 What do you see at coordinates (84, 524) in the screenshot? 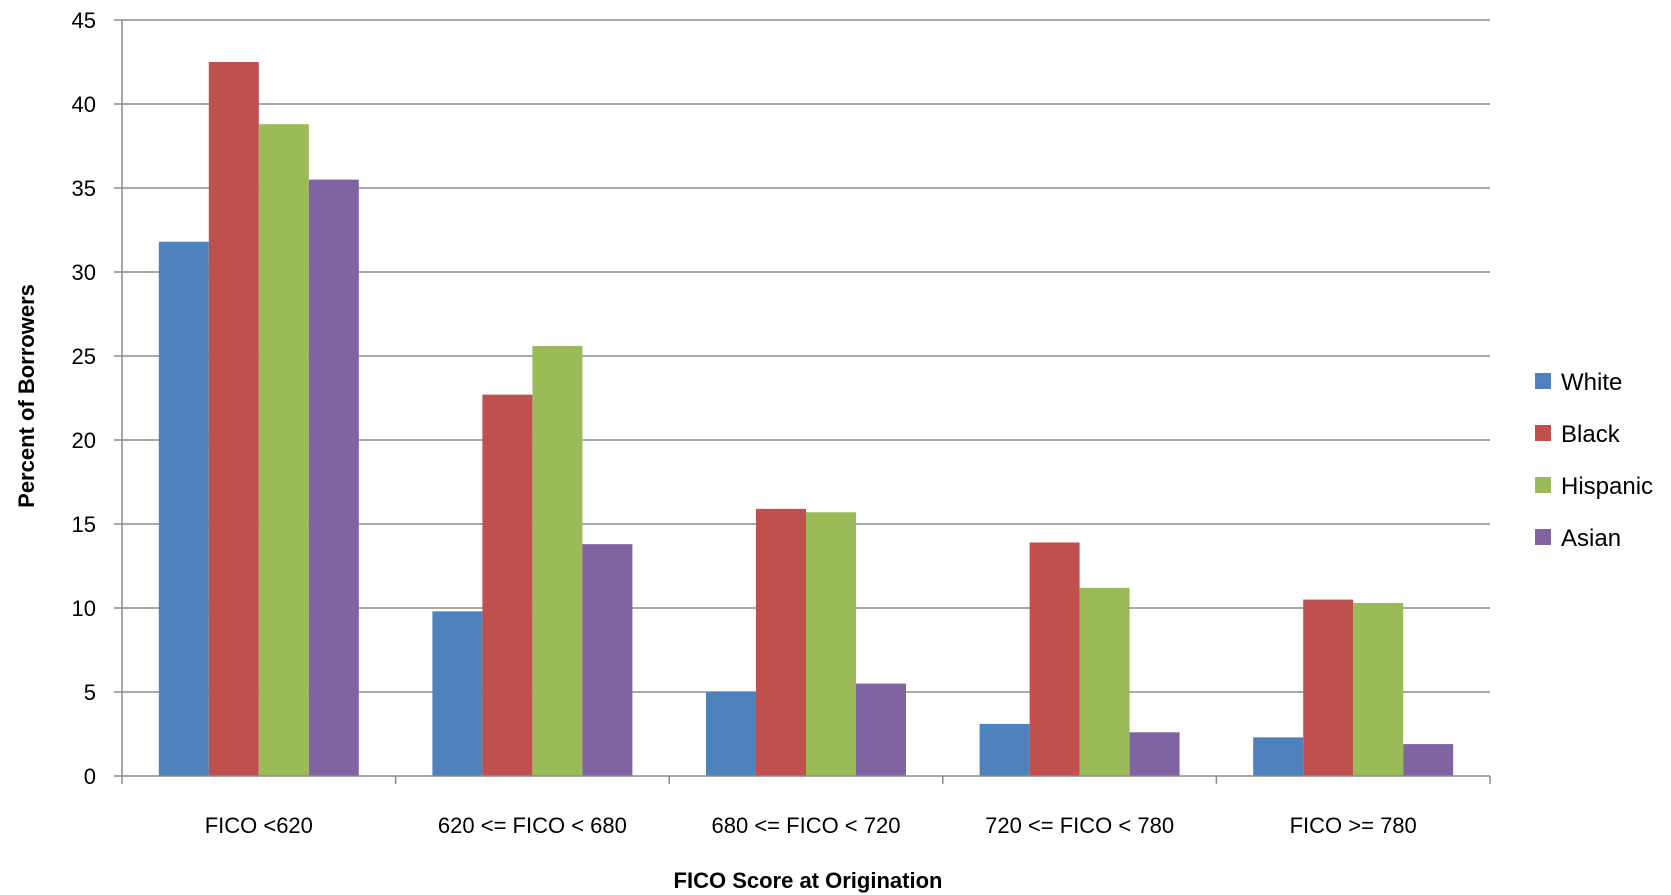
I see `y-tick-label: 15` at bounding box center [84, 524].